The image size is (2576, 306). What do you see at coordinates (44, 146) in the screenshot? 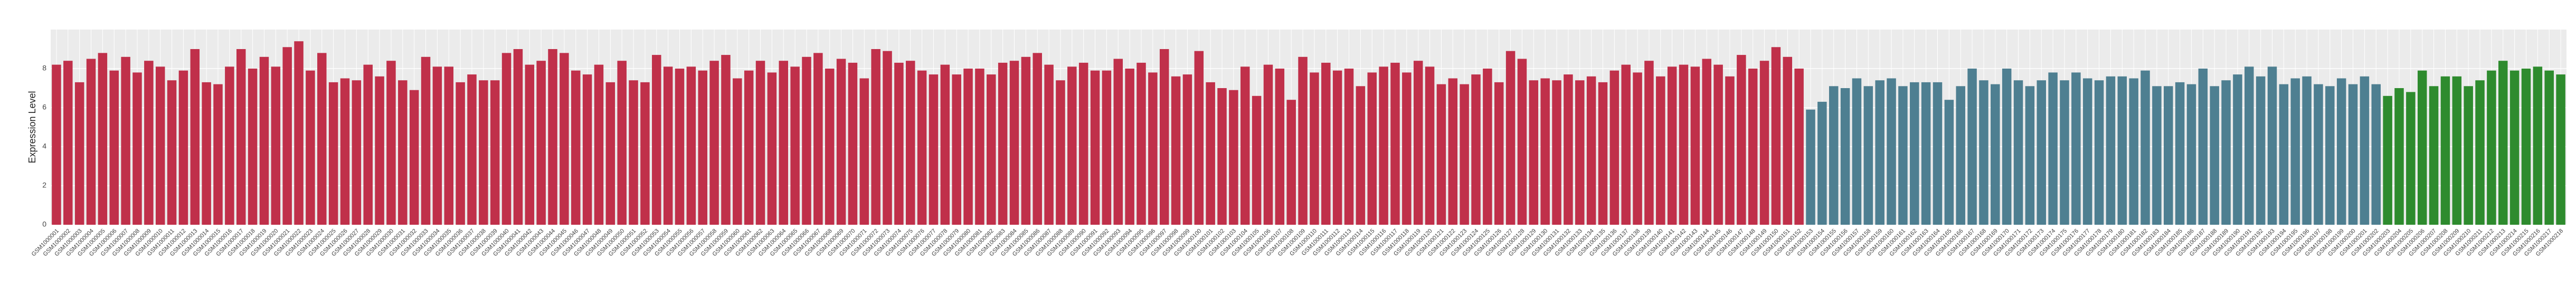
I see `y-tick-label: 4` at bounding box center [44, 146].